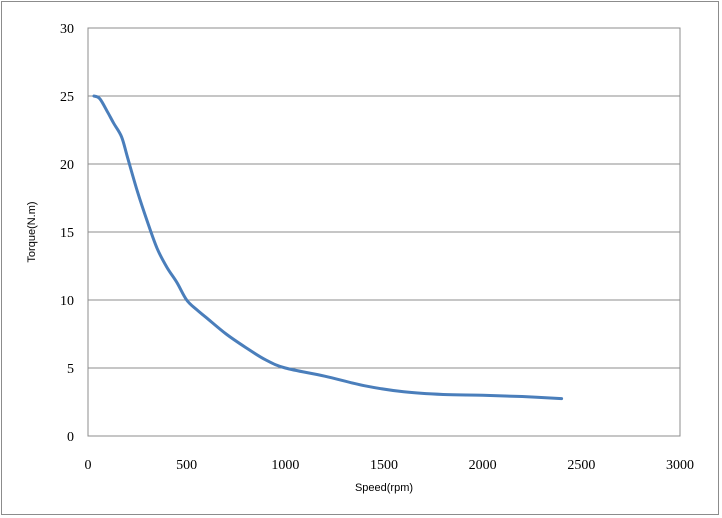 The height and width of the screenshot is (518, 722). Describe the element at coordinates (70, 437) in the screenshot. I see `y-tick-label: 0` at that location.